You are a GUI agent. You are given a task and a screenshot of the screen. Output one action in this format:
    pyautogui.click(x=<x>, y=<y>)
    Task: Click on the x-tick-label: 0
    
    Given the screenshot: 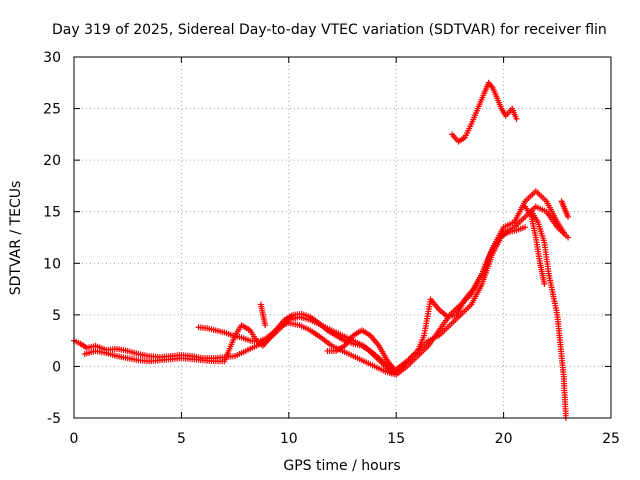 What is the action you would take?
    pyautogui.click(x=74, y=439)
    